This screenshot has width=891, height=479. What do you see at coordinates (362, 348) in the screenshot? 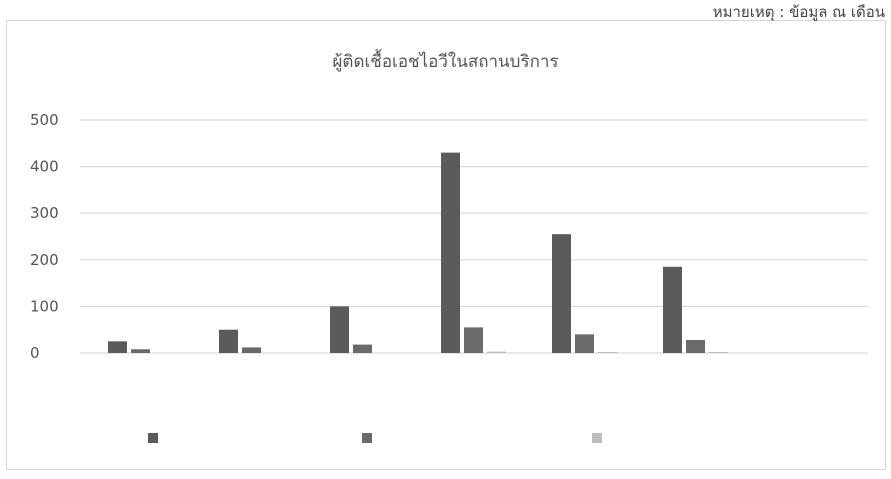
I see `bar-series2-cat3` at bounding box center [362, 348].